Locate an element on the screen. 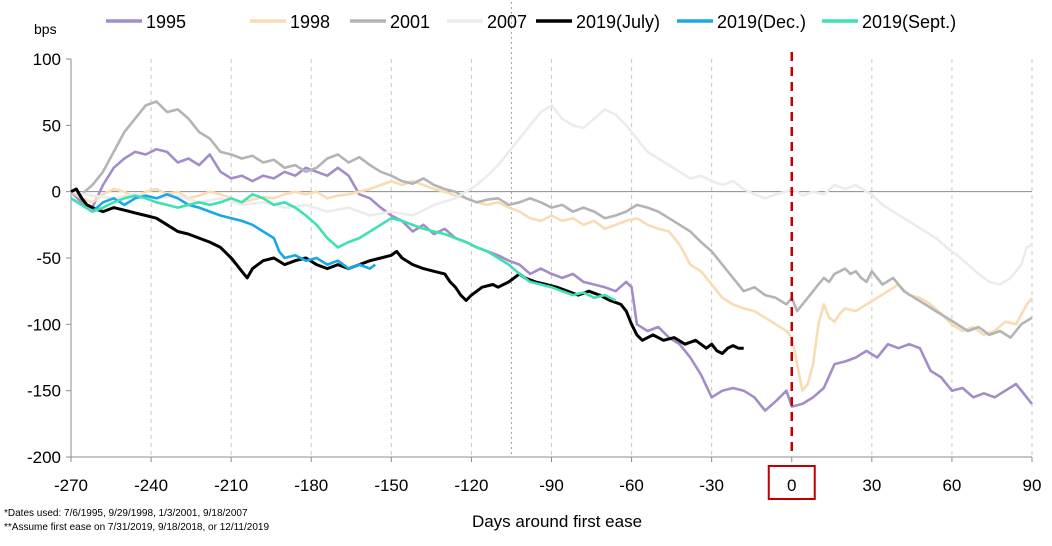 The image size is (1052, 546). y-tick-label: -50 is located at coordinates (48, 258).